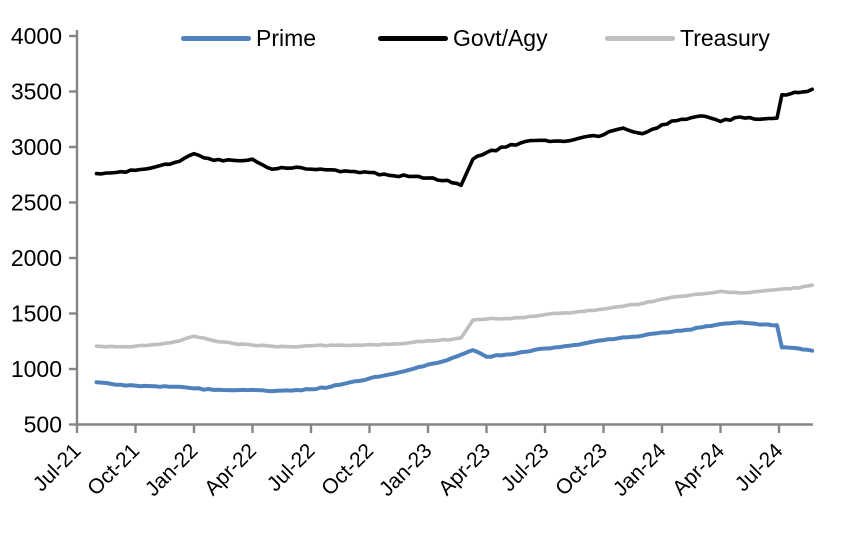 The width and height of the screenshot is (852, 538). I want to click on y-tick-label: 2500, so click(36, 203).